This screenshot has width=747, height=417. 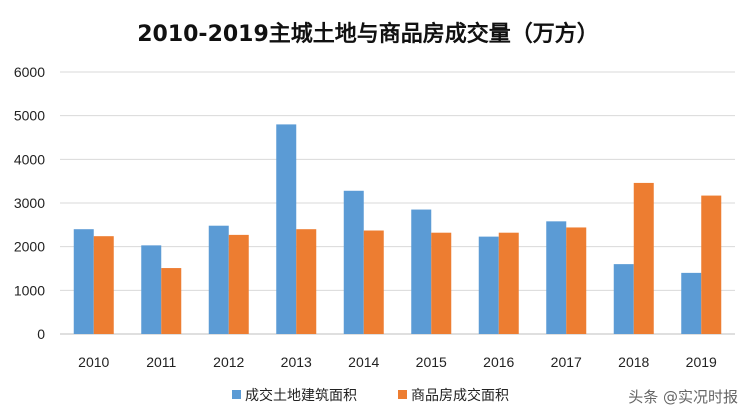 What do you see at coordinates (296, 362) in the screenshot?
I see `x-tick-label: 2013` at bounding box center [296, 362].